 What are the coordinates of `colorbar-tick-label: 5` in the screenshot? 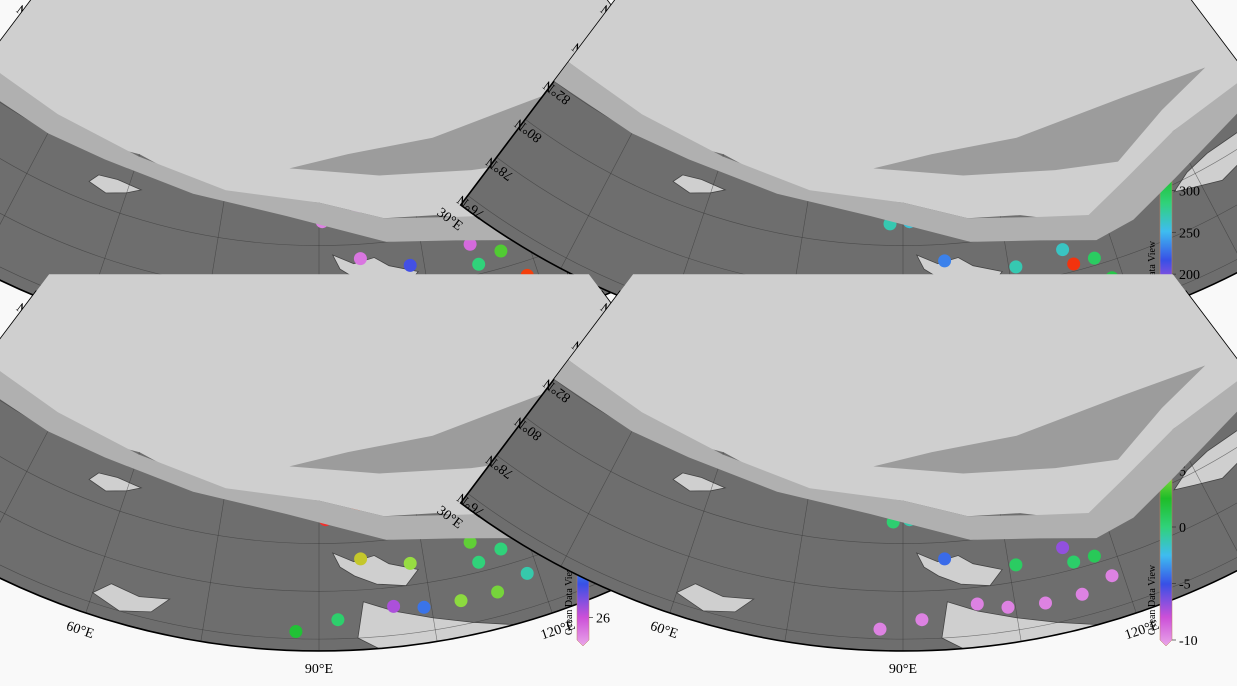 It's located at (1182, 472).